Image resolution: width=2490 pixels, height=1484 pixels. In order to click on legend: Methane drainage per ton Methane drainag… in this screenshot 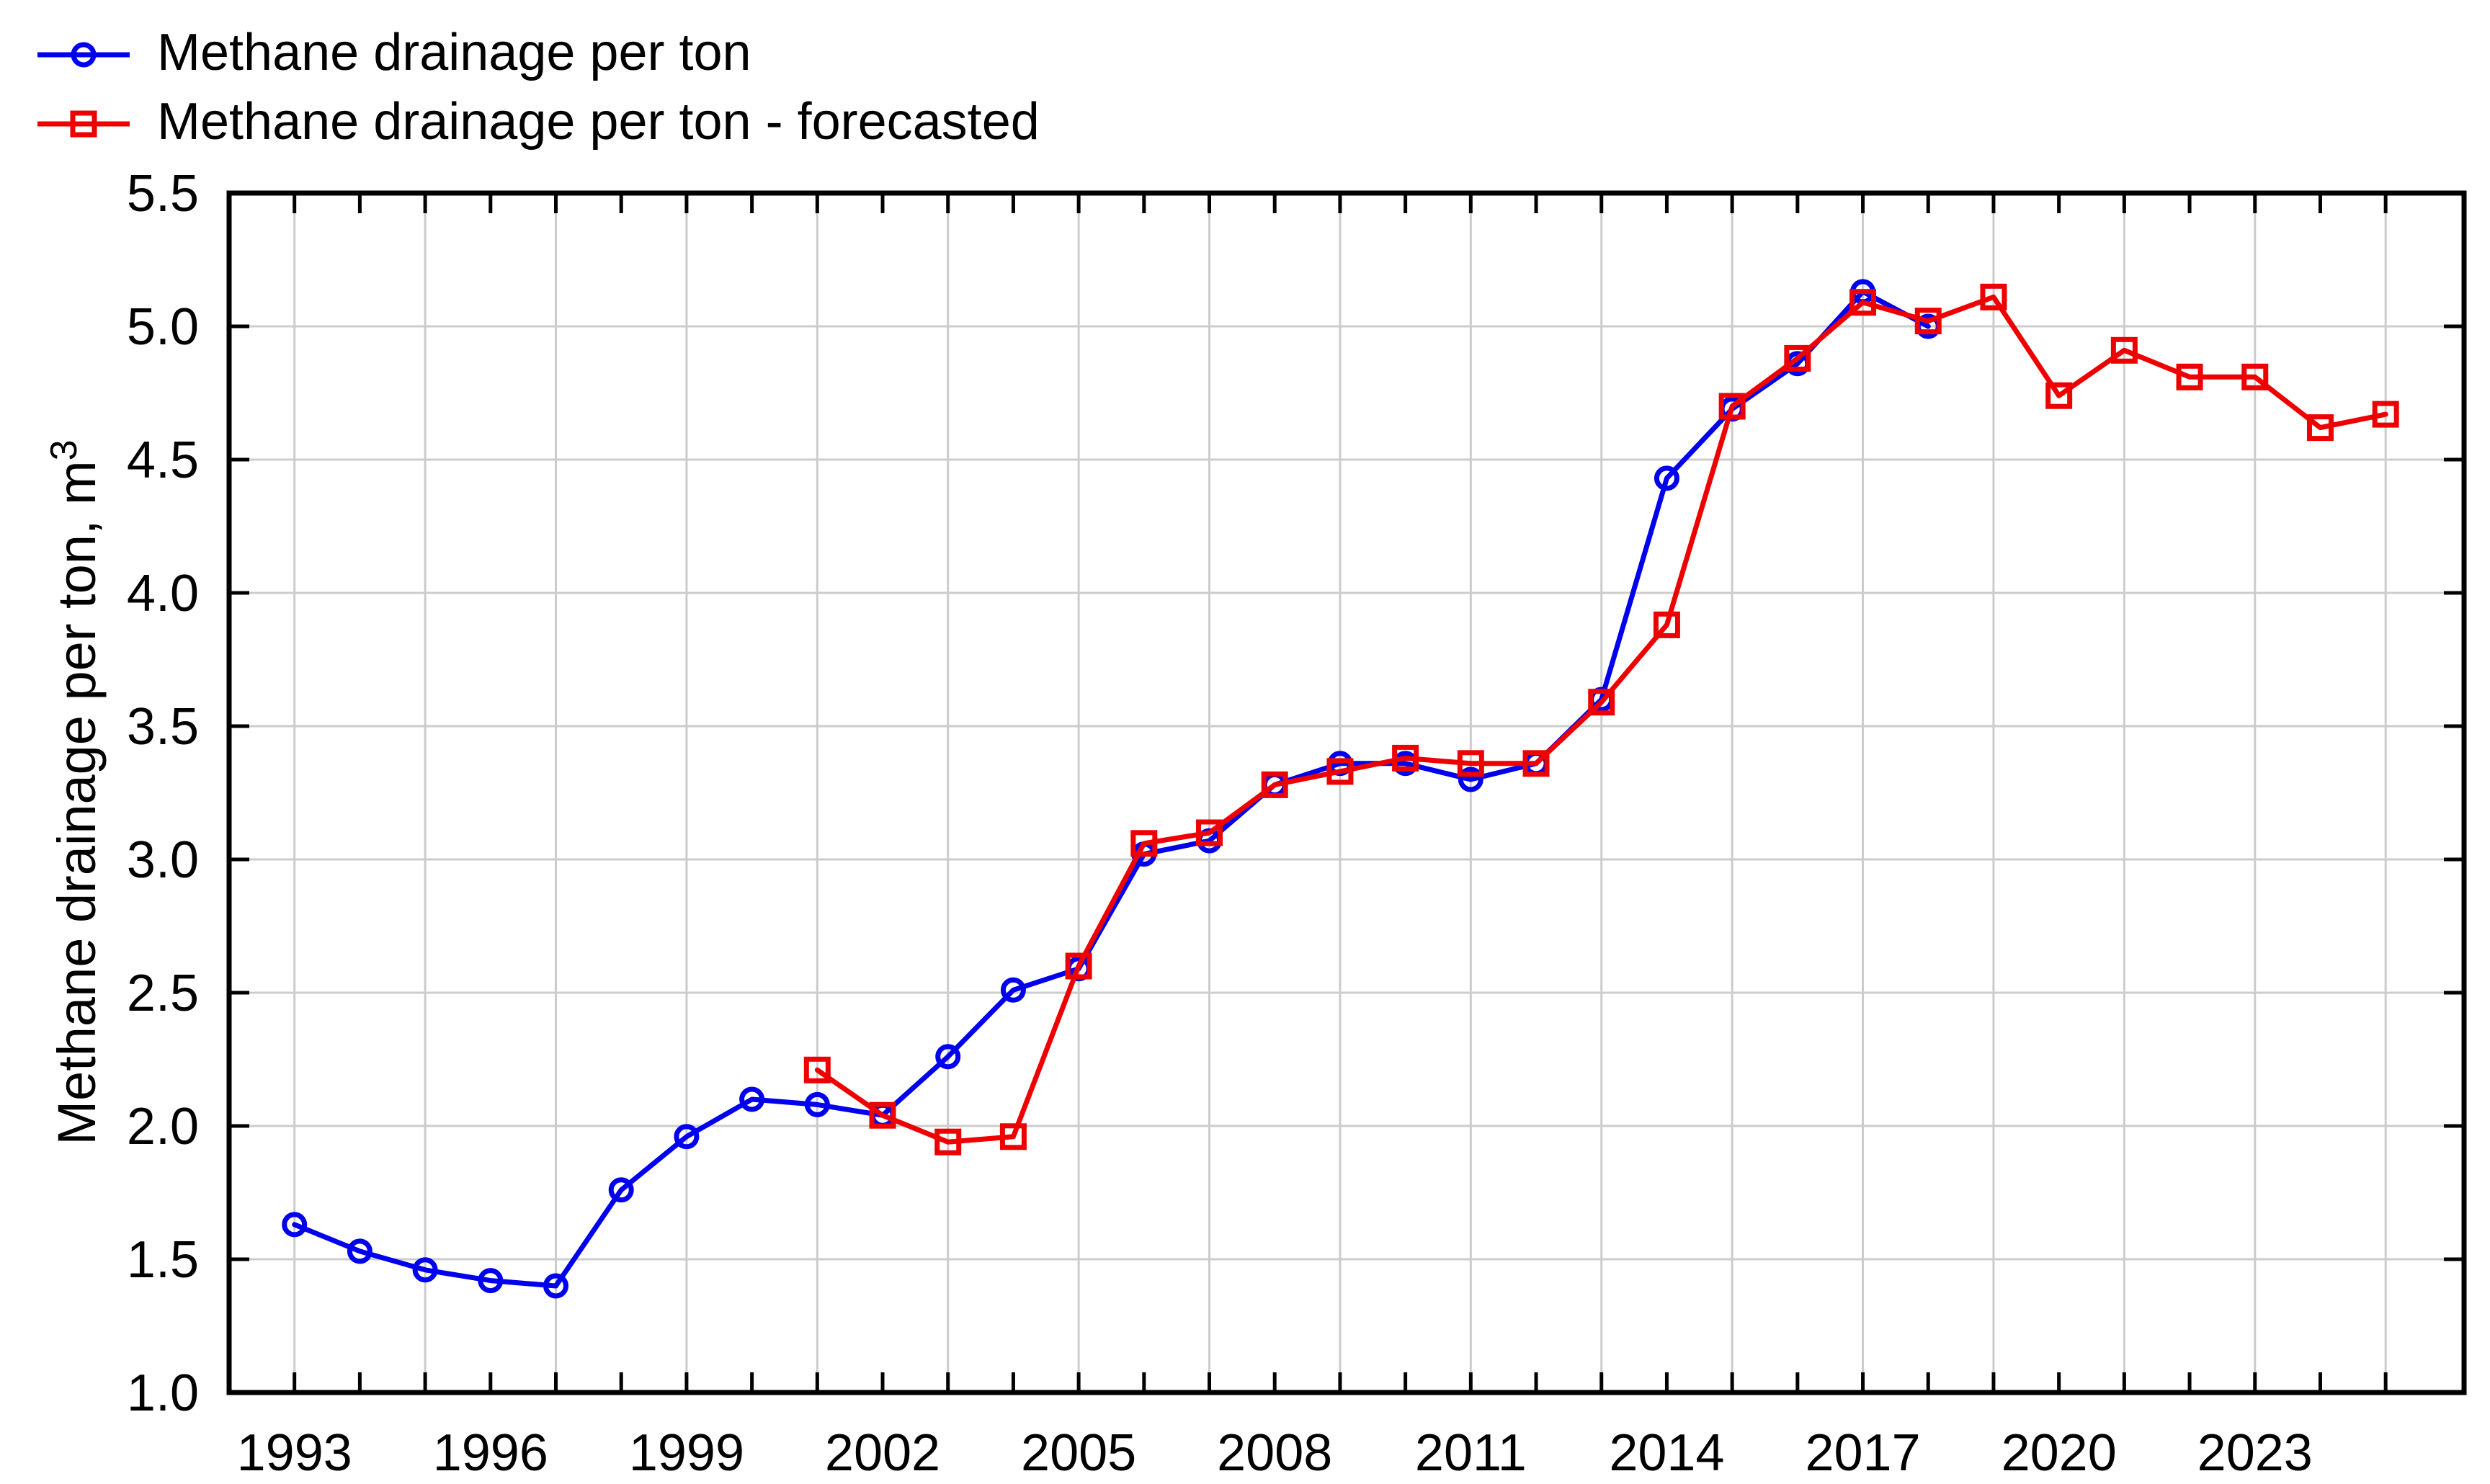, I will do `click(538, 89)`.